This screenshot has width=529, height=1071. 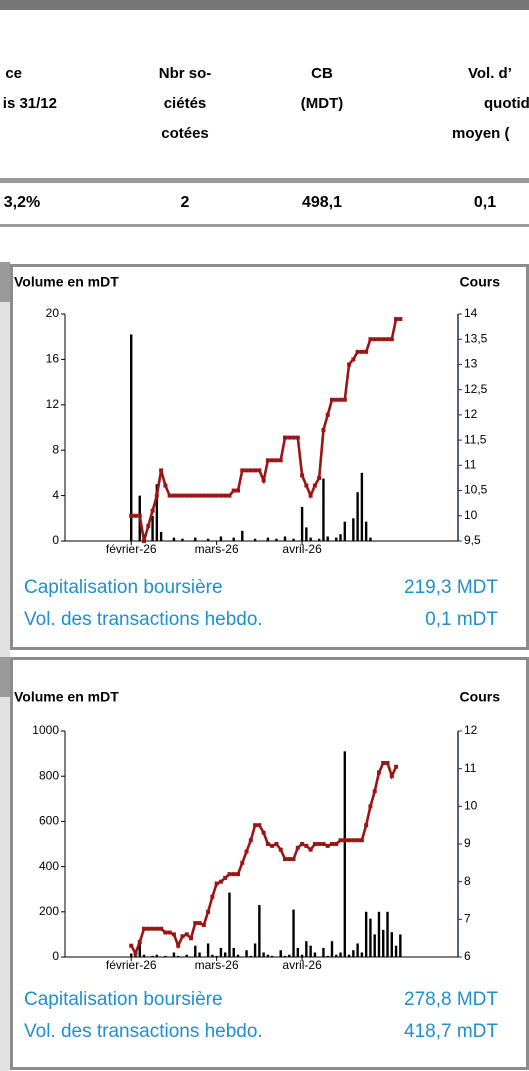 What do you see at coordinates (472, 540) in the screenshot?
I see `y2-tick-label: 9,5` at bounding box center [472, 540].